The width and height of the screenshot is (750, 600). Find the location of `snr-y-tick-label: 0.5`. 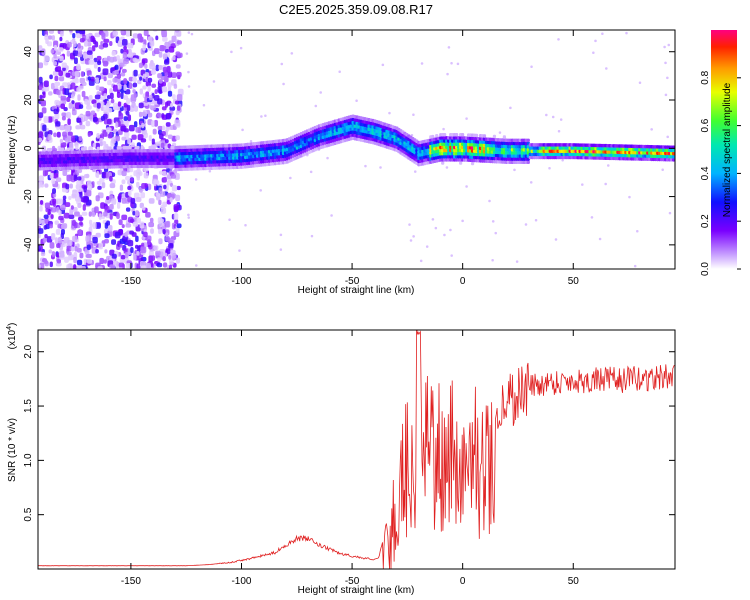

snr-y-tick-label: 0.5 is located at coordinates (28, 514).